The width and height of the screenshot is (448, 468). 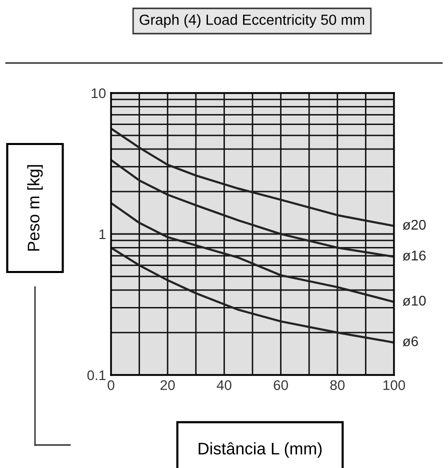 What do you see at coordinates (281, 385) in the screenshot?
I see `x-tick-label: 60` at bounding box center [281, 385].